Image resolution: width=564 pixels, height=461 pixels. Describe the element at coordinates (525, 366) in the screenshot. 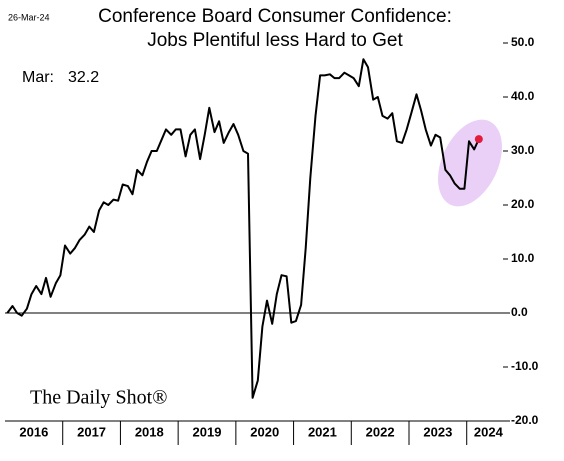

I see `y-tick-label: -10.0` at that location.